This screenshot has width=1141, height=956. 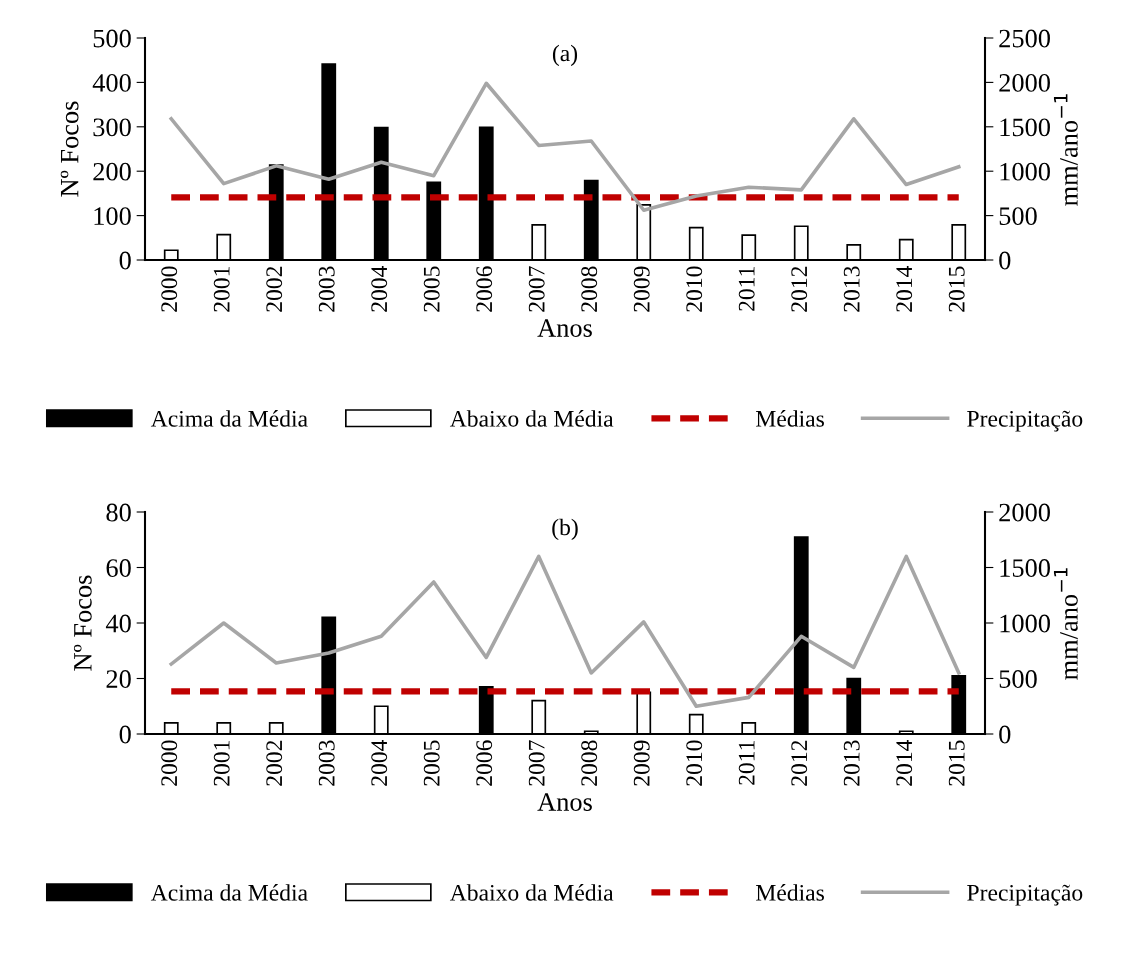 What do you see at coordinates (565, 529) in the screenshot?
I see `chart-title: (b)` at bounding box center [565, 529].